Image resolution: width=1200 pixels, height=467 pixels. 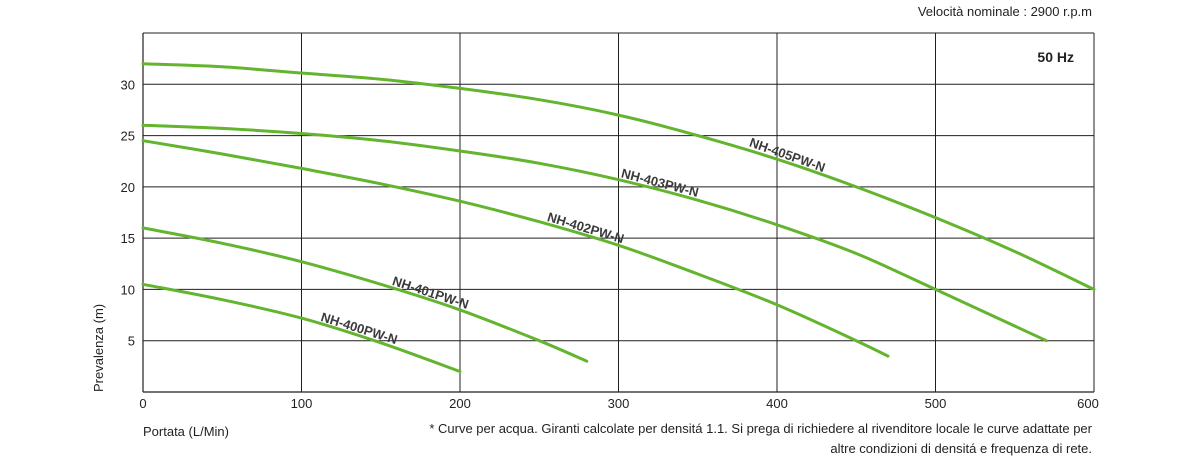 I want to click on x-tick-label: 600, so click(x=1088, y=403).